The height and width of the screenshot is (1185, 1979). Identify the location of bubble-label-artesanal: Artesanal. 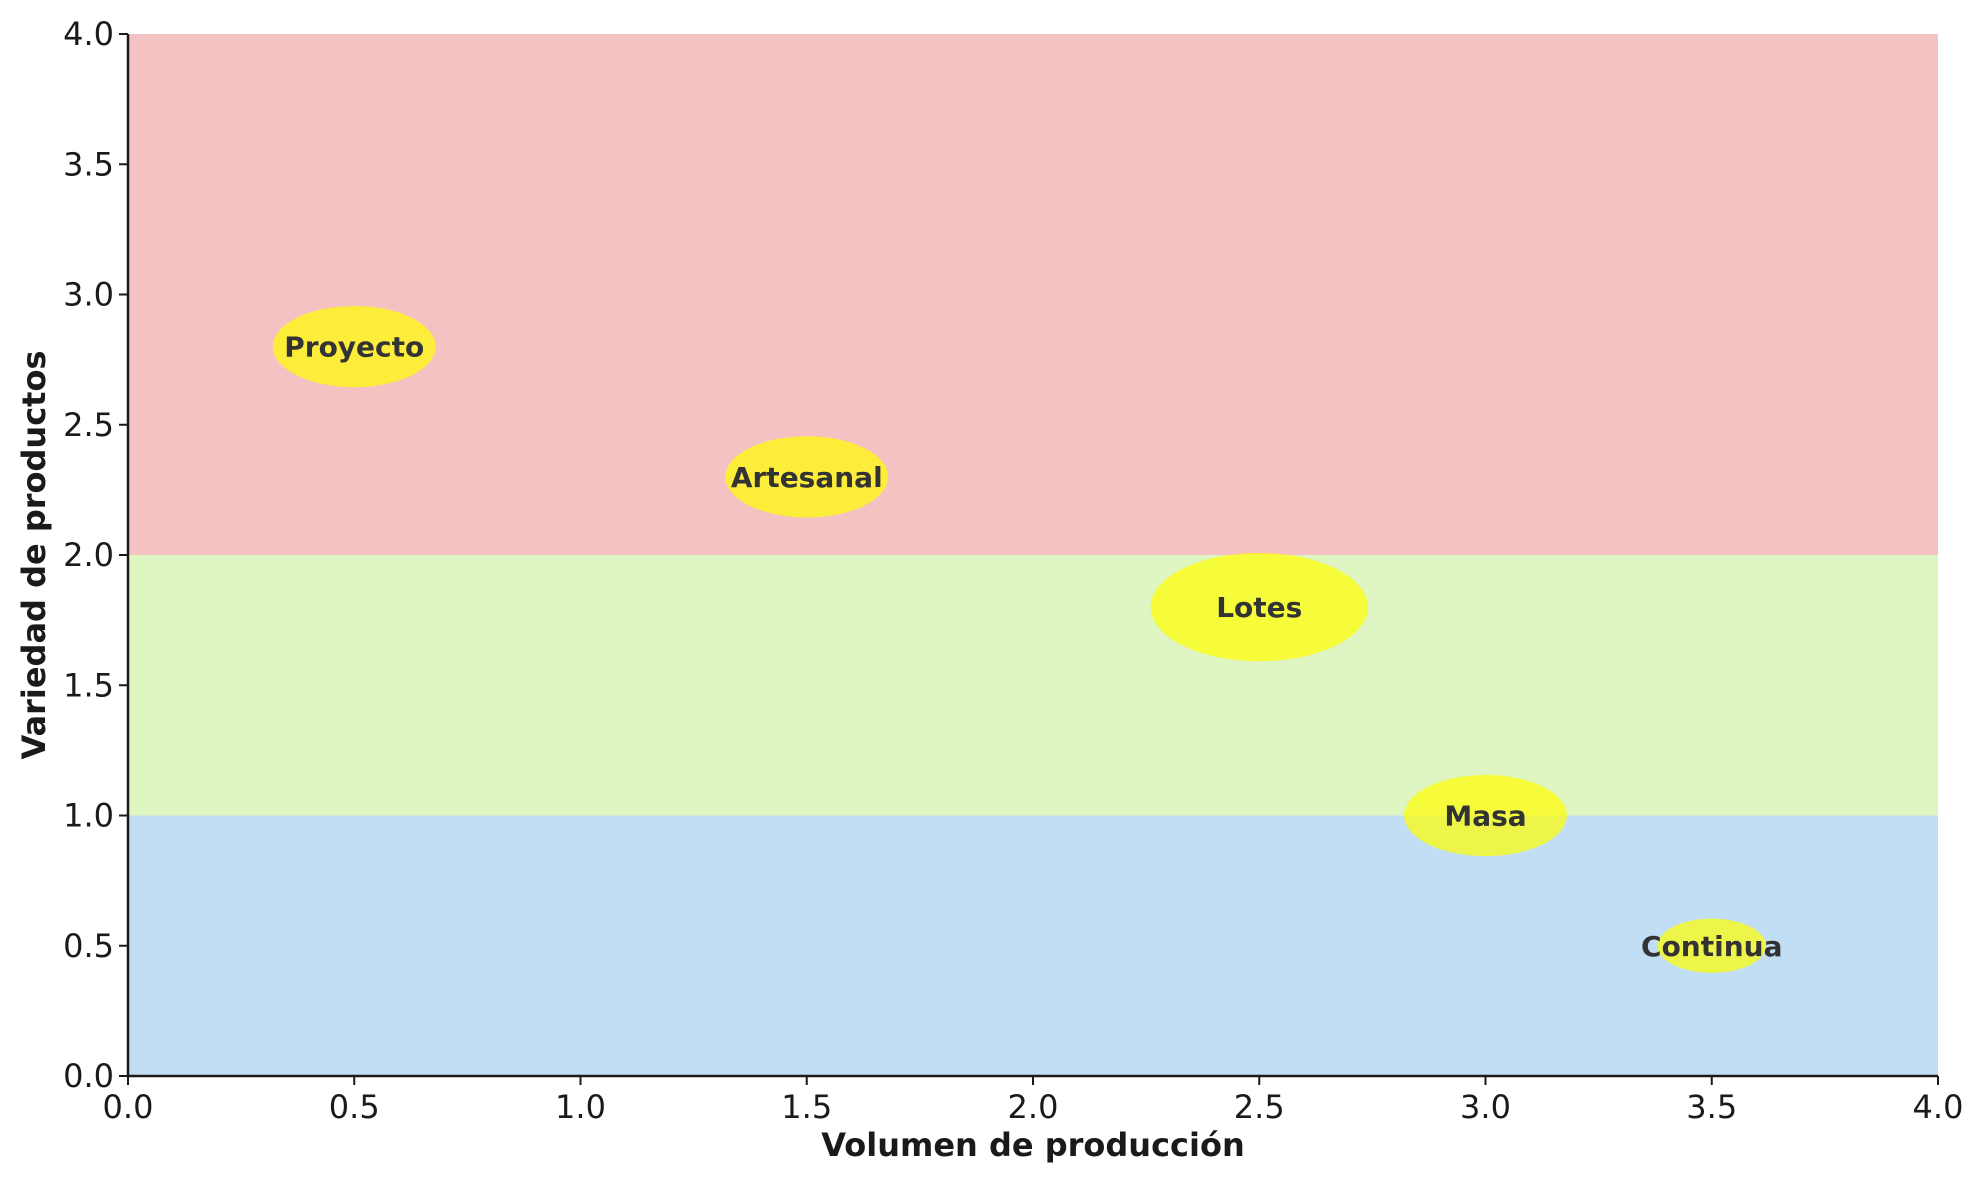
(807, 477).